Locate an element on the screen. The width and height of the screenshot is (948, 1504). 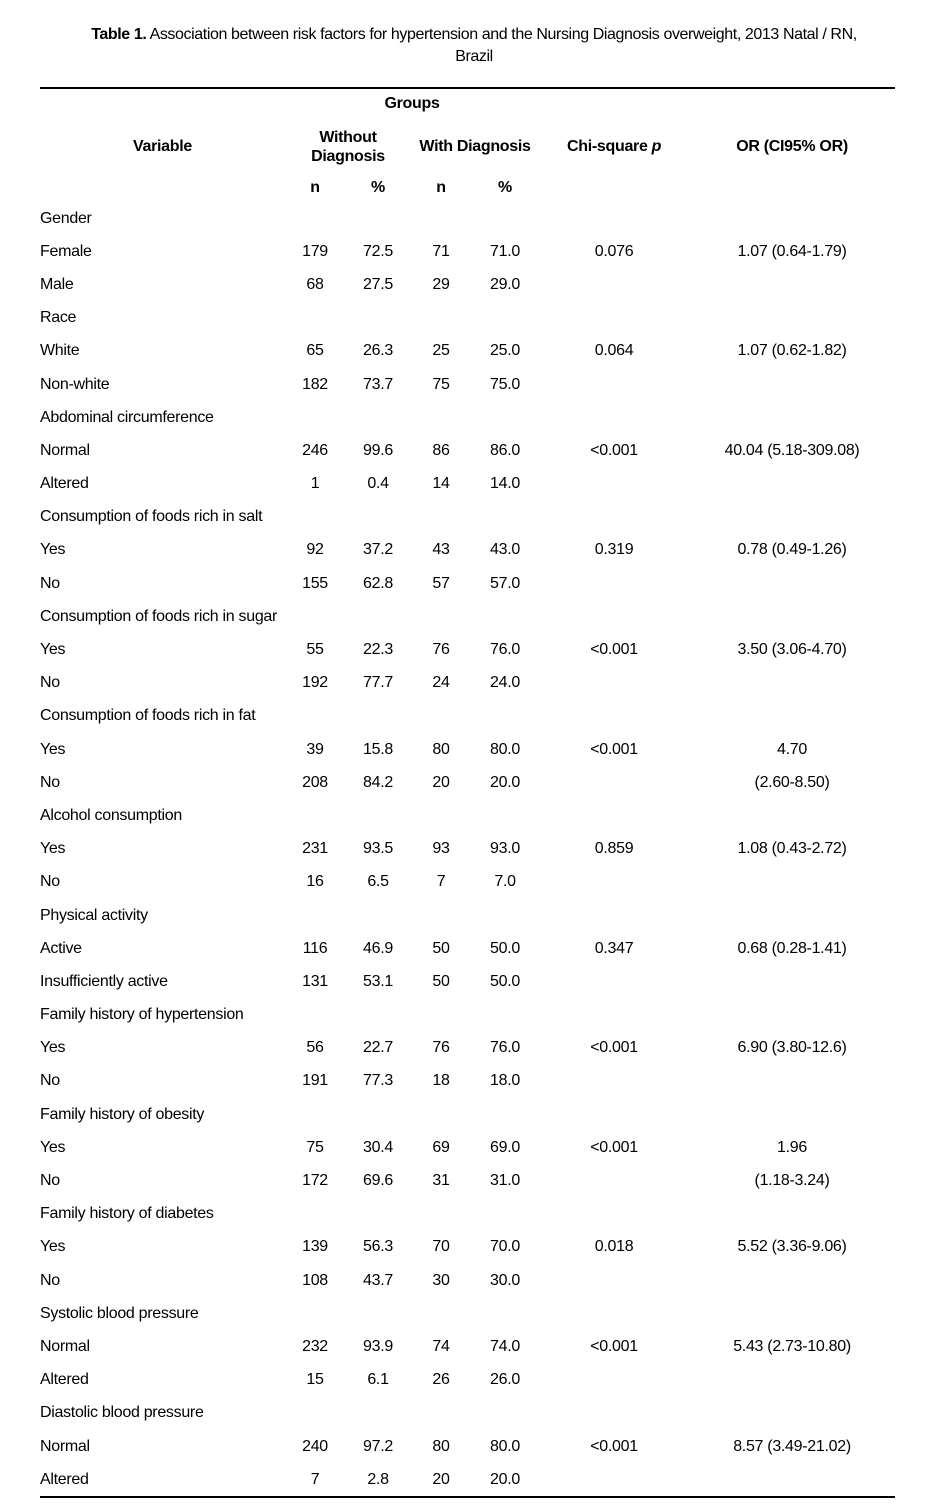
category-row: Abdominal circumference is located at coordinates (467, 417).